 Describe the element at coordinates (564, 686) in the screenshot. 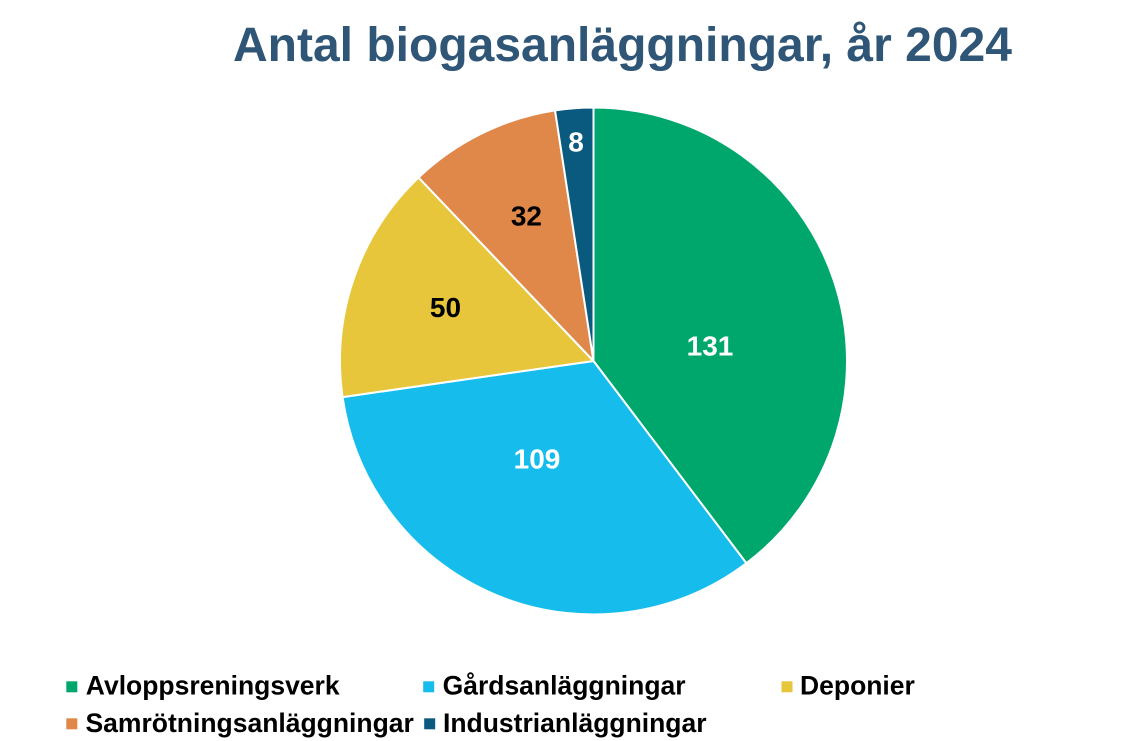

I see `svg-text: Gårdsanläggningar` at that location.